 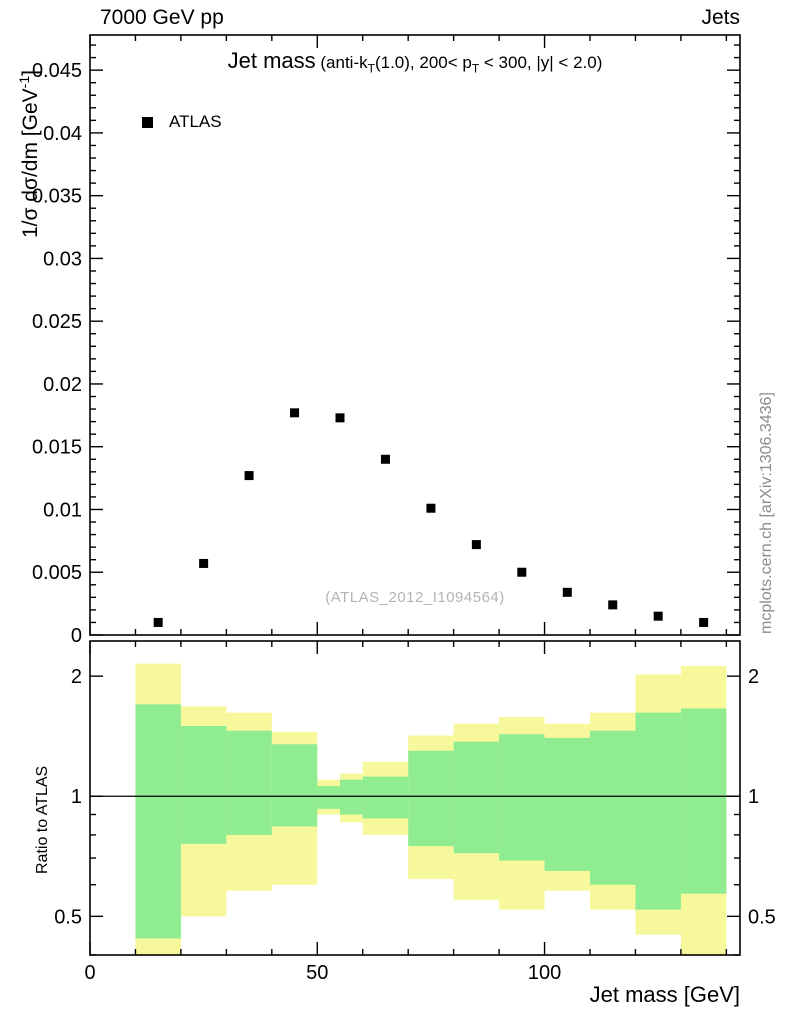 I want to click on tick-label: 100, so click(x=544, y=973).